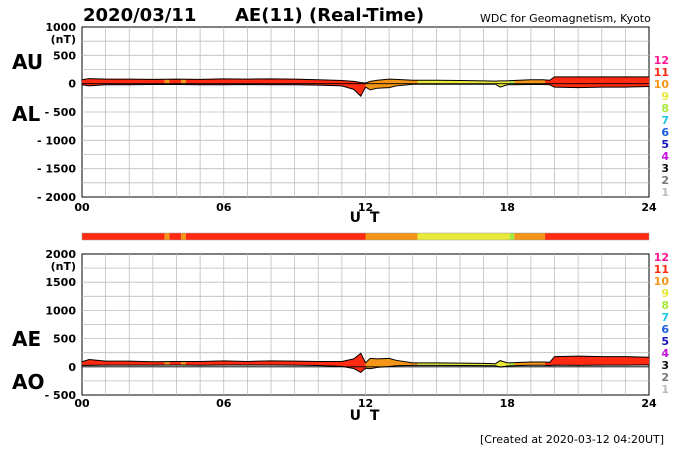 Image resolution: width=700 pixels, height=450 pixels. Describe the element at coordinates (26, 339) in the screenshot. I see `ae-label: AE` at that location.